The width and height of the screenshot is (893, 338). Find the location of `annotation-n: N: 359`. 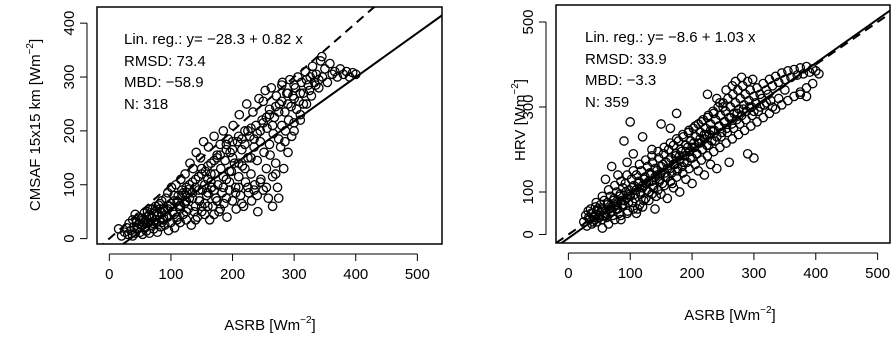

annotation-n: N: 359 is located at coordinates (607, 102).